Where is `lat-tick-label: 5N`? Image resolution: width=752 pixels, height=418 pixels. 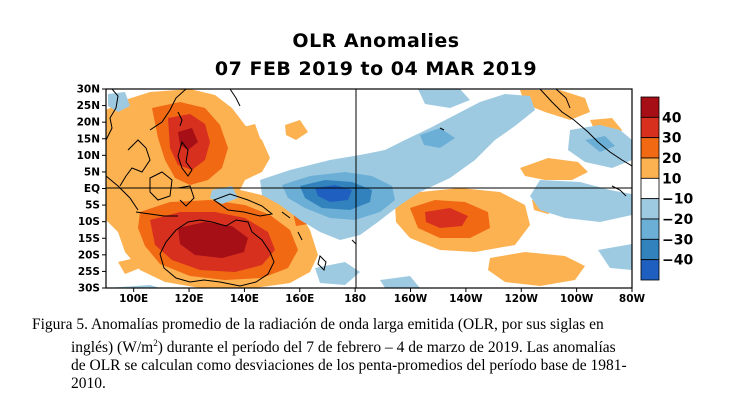
lat-tick-label: 5N is located at coordinates (92, 172).